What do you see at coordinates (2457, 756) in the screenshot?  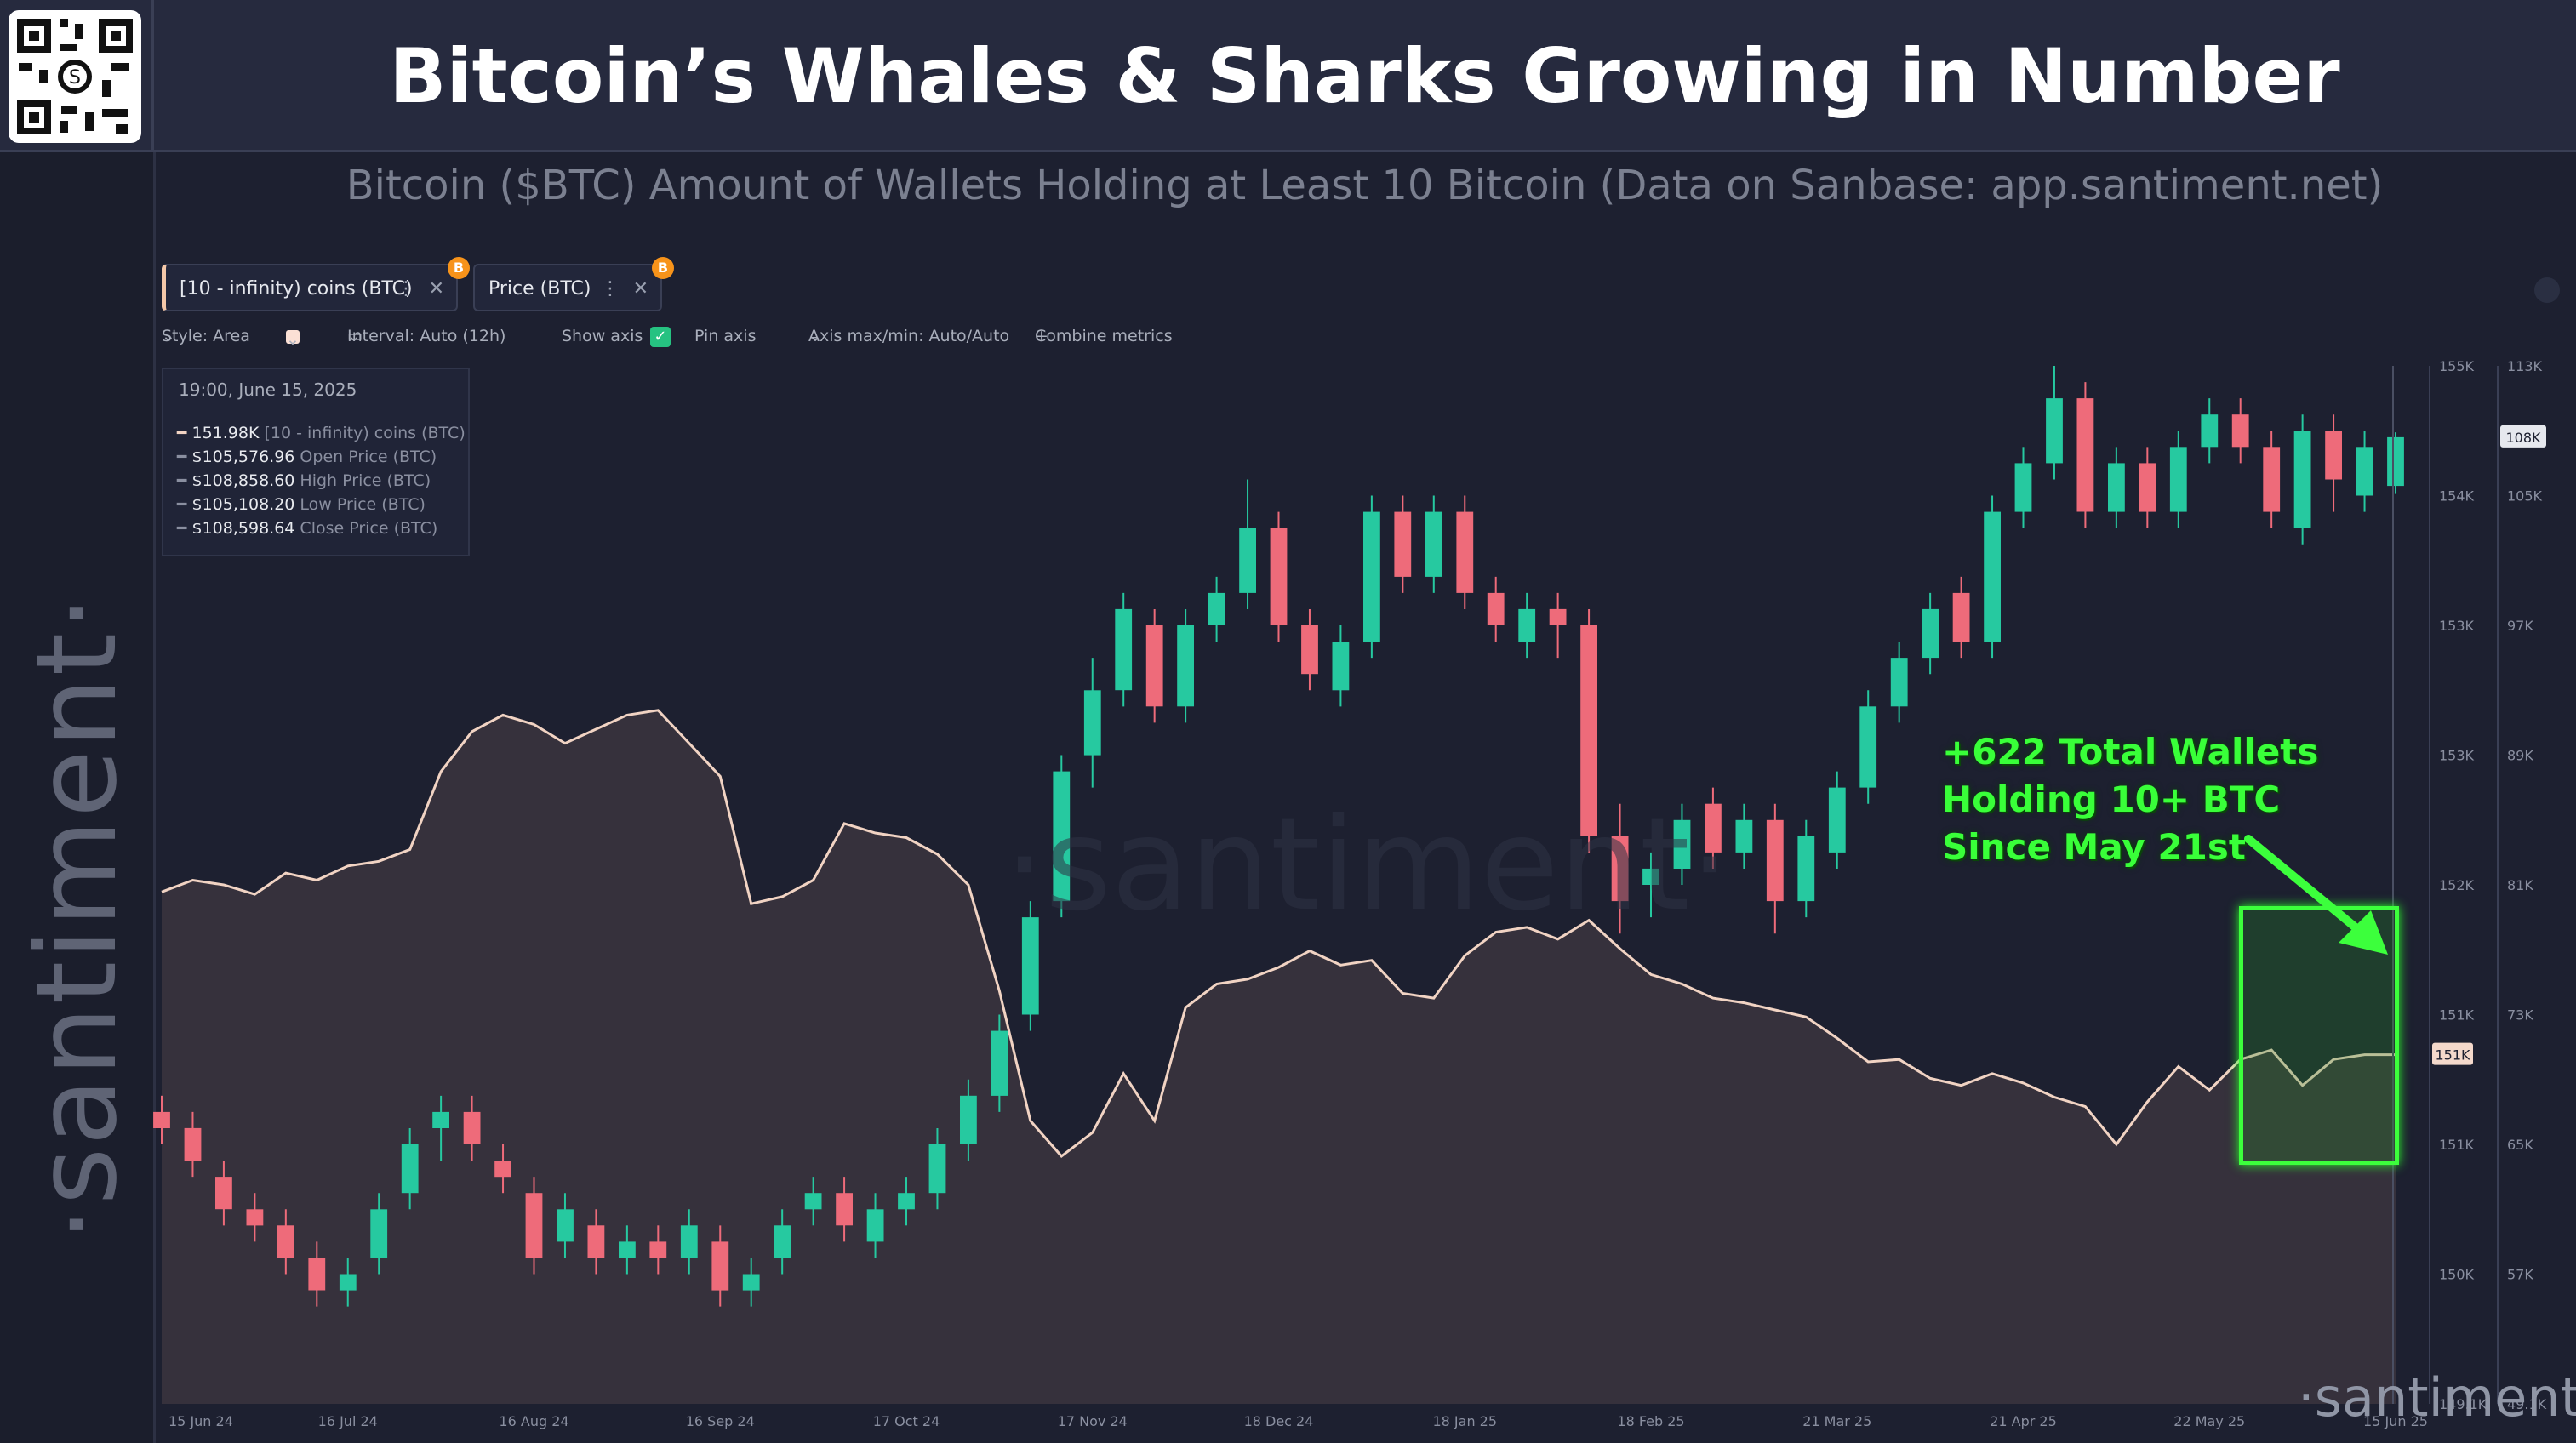 I see `wallets-axis-tick-label: 153K` at bounding box center [2457, 756].